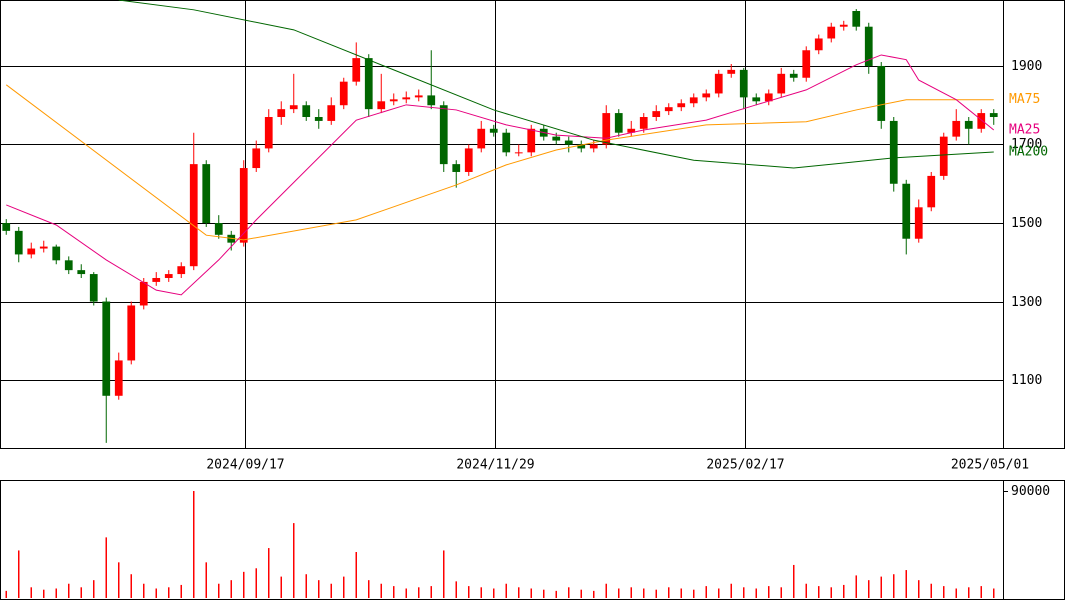  Describe the element at coordinates (1026, 302) in the screenshot. I see `y-tick-label: 1300` at that location.